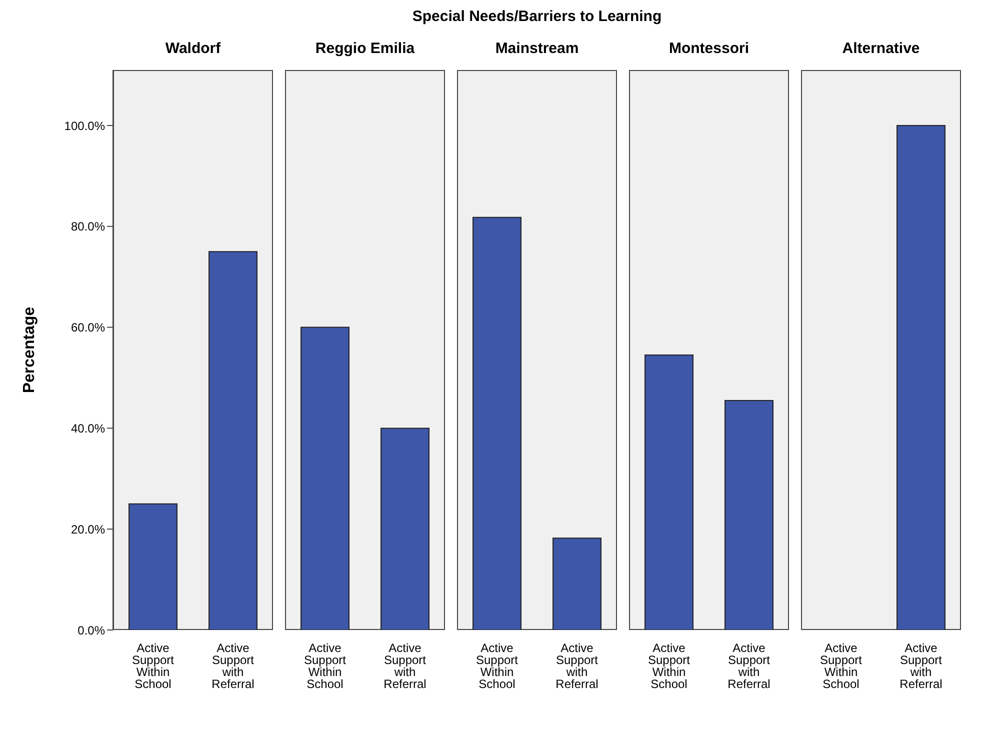 This screenshot has height=750, width=985. I want to click on y-tick-label: 80.0%, so click(88, 227).